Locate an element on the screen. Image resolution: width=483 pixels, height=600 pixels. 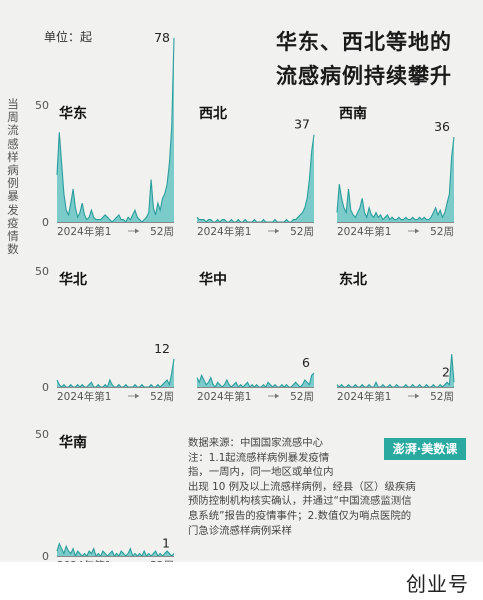
unit-label: 单位：起 is located at coordinates (68, 37).